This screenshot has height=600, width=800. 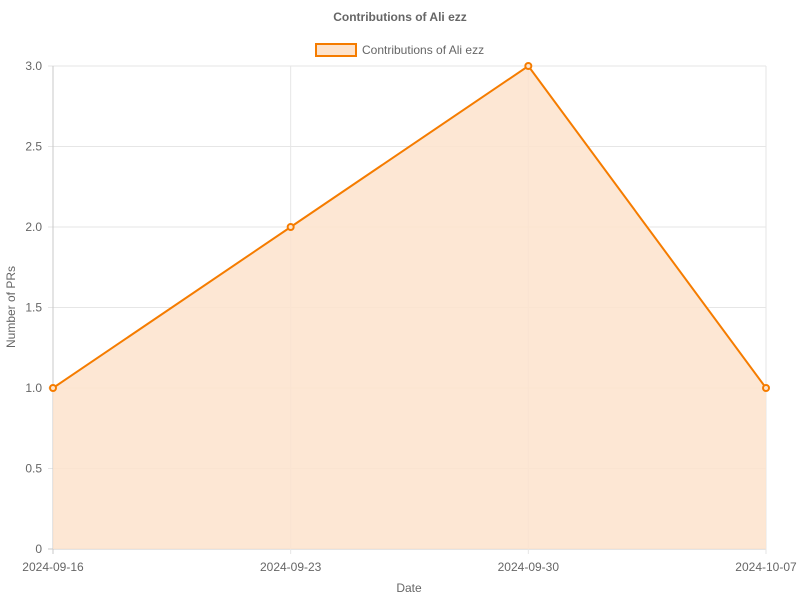 I want to click on x-tick-label: 2024-09-16, so click(x=53, y=567).